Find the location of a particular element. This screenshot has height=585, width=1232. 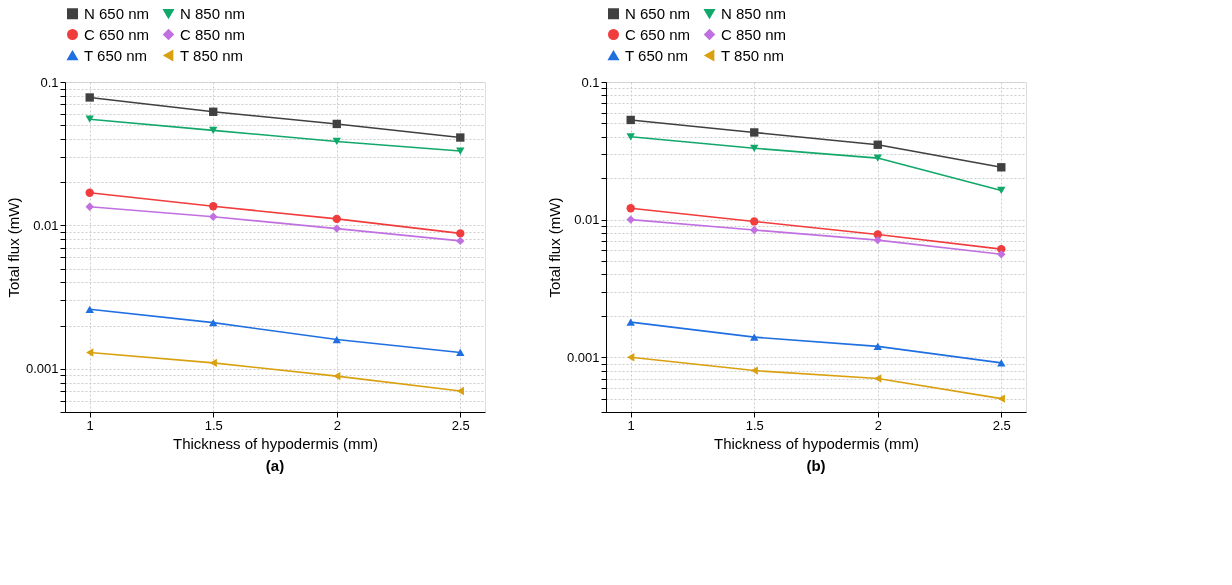

text: (a) is located at coordinates (275, 465).